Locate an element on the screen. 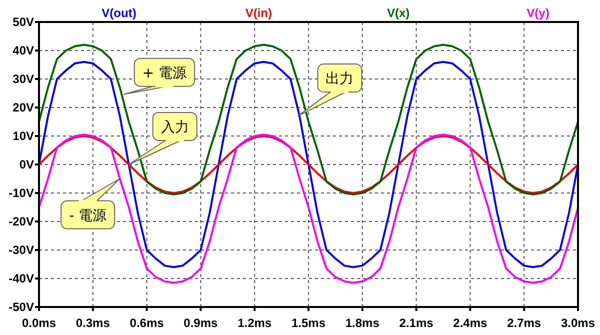 The image size is (600, 335). text: V(y) is located at coordinates (538, 13).